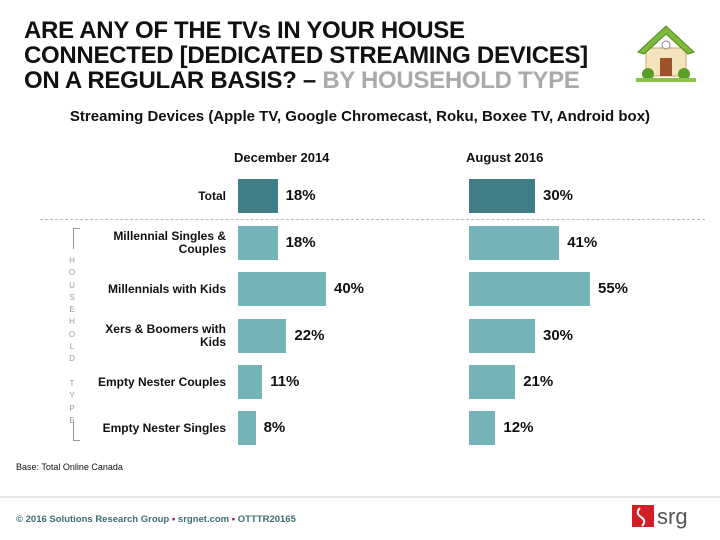  I want to click on copyright: © 2016 Solutions Research Group, so click(93, 519).